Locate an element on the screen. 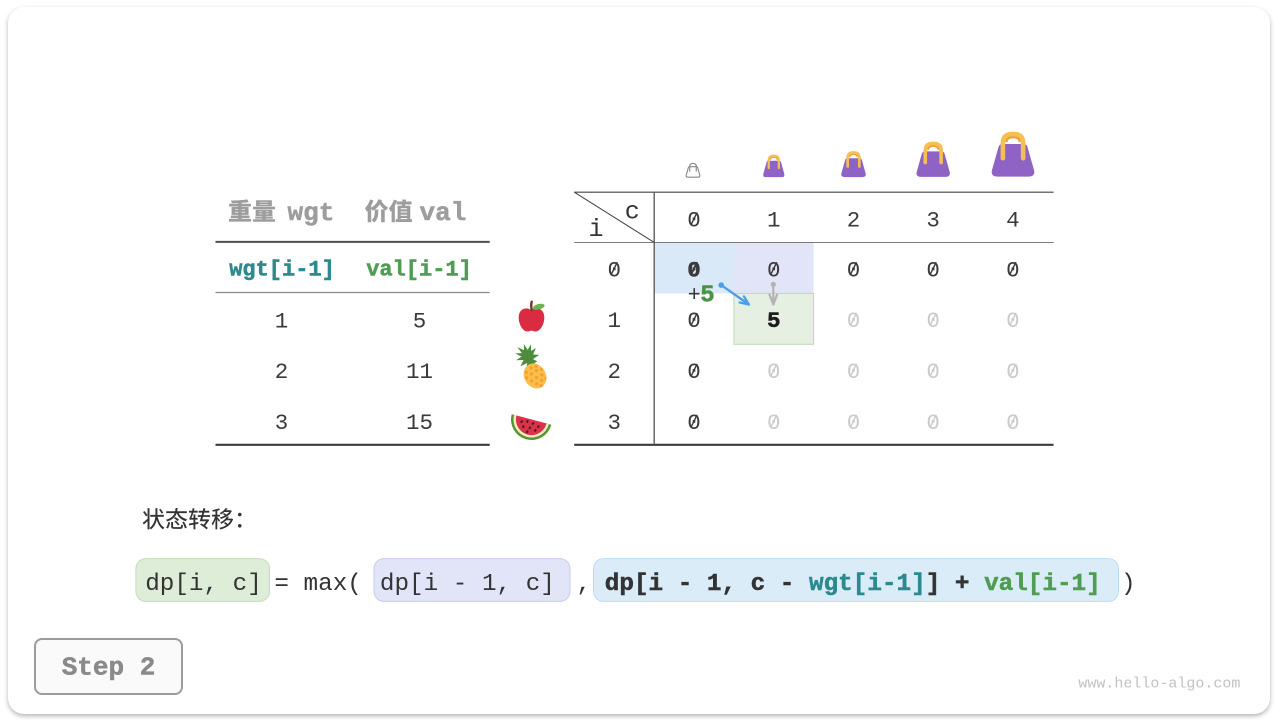 This screenshot has height=720, width=1280. svg-text: dp[i - 1, c] is located at coordinates (467, 584).